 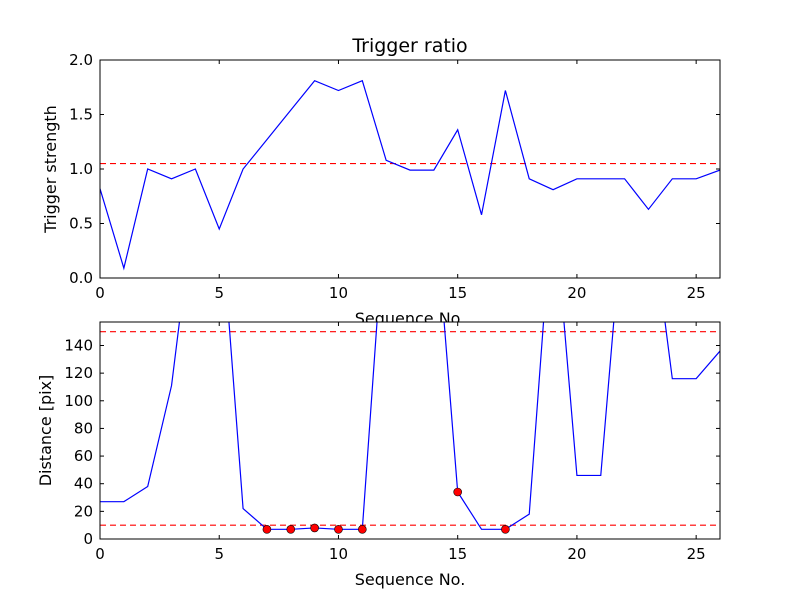 I want to click on y-tick-label: 80, so click(x=83, y=428).